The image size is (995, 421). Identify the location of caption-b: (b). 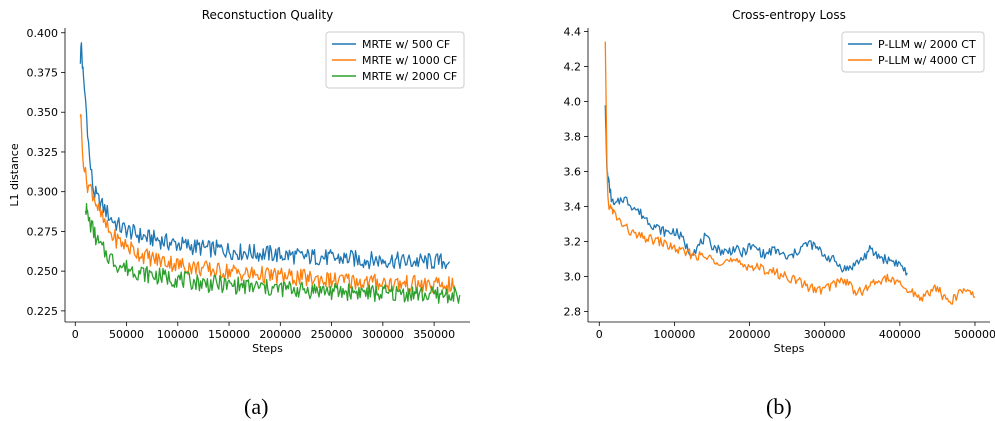
(779, 406).